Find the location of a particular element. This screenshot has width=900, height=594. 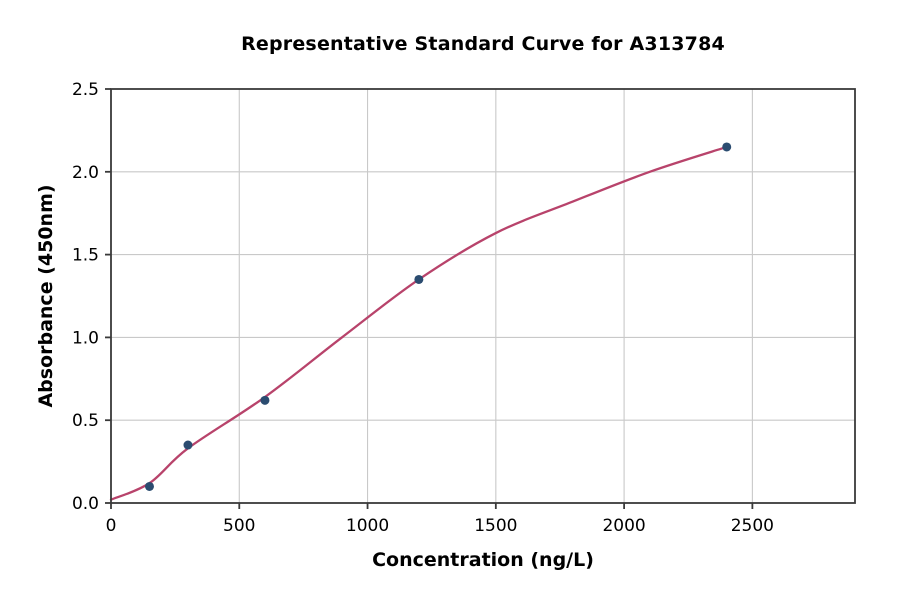

y-tick-label: 2.0 is located at coordinates (85, 173).